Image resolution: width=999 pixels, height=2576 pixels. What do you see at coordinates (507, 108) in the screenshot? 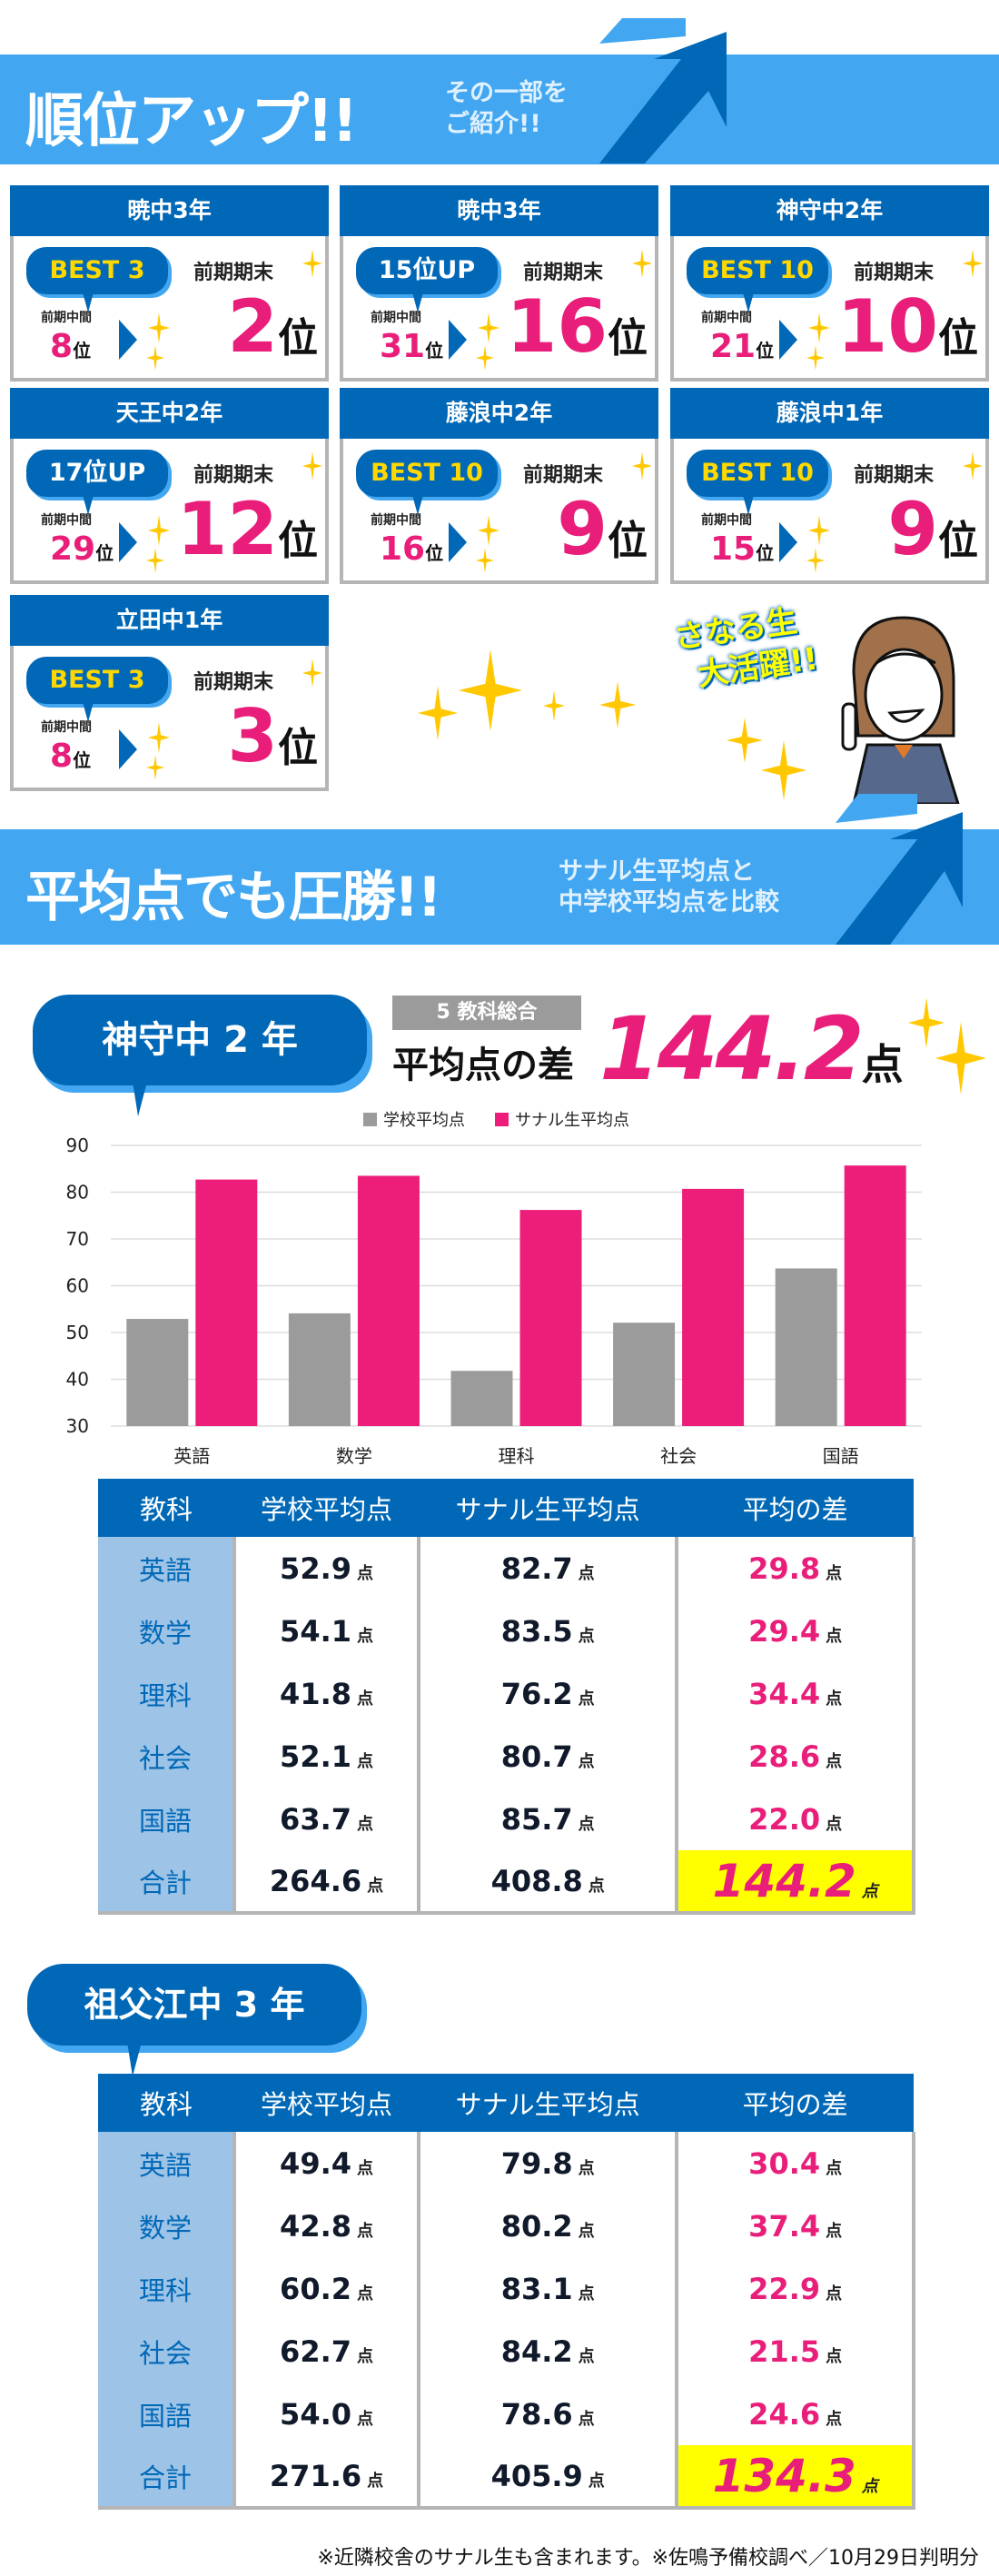
I see `banner-subtitle: その一部を ご紹介!!` at bounding box center [507, 108].